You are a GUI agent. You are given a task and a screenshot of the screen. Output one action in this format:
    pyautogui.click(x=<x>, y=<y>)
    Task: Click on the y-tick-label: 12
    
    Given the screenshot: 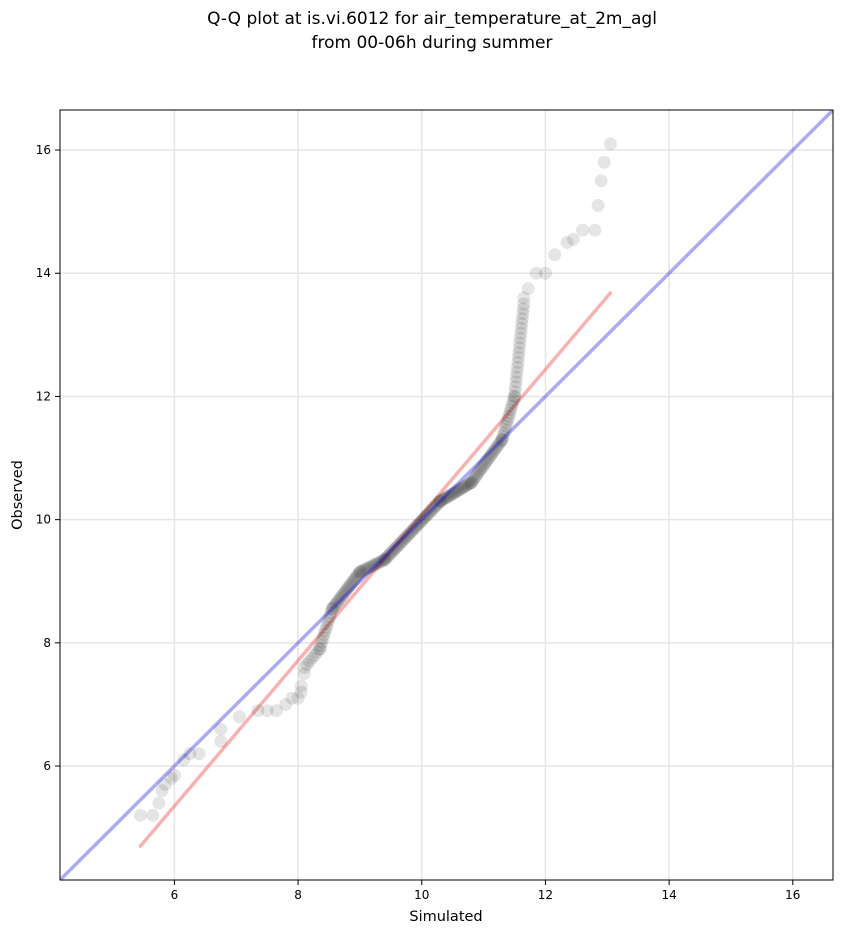 What is the action you would take?
    pyautogui.click(x=43, y=396)
    